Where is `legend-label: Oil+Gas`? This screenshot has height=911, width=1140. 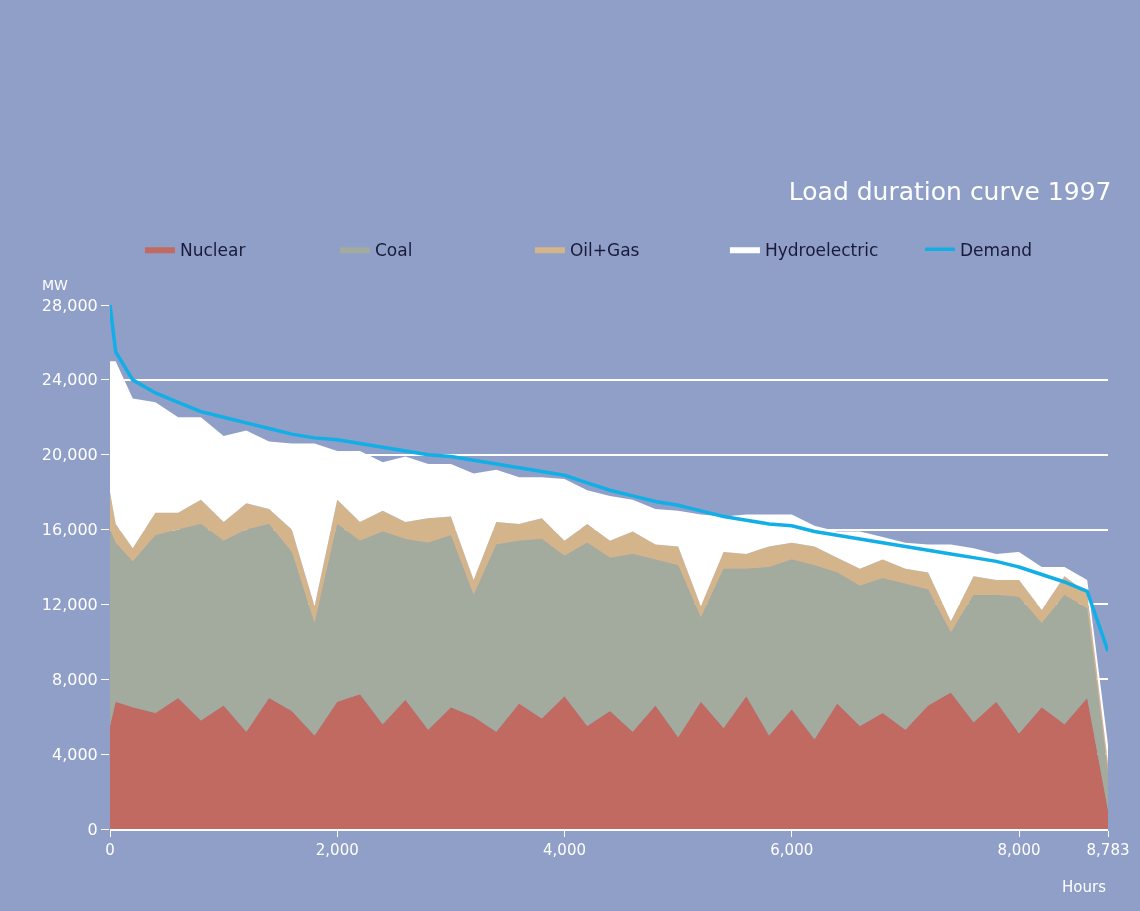
legend-label: Oil+Gas is located at coordinates (604, 249).